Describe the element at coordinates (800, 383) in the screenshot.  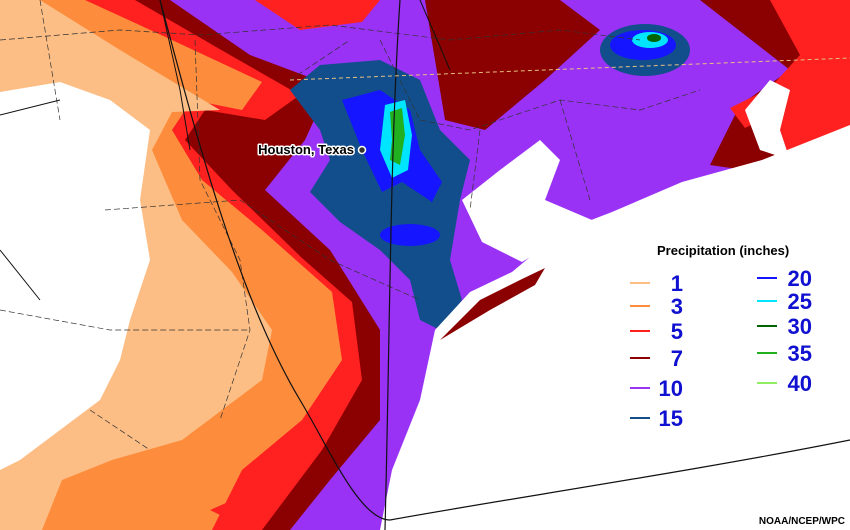
I see `legend-label: 40` at that location.